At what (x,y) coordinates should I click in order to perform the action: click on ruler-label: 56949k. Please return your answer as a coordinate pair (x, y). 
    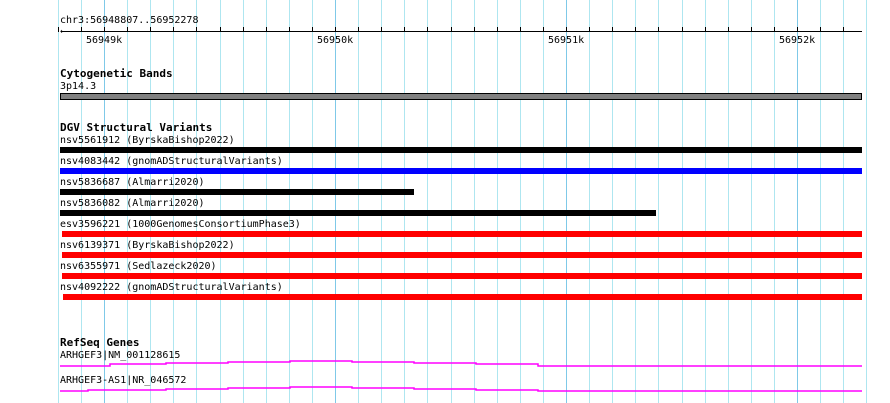
    Looking at the image, I should click on (104, 40).